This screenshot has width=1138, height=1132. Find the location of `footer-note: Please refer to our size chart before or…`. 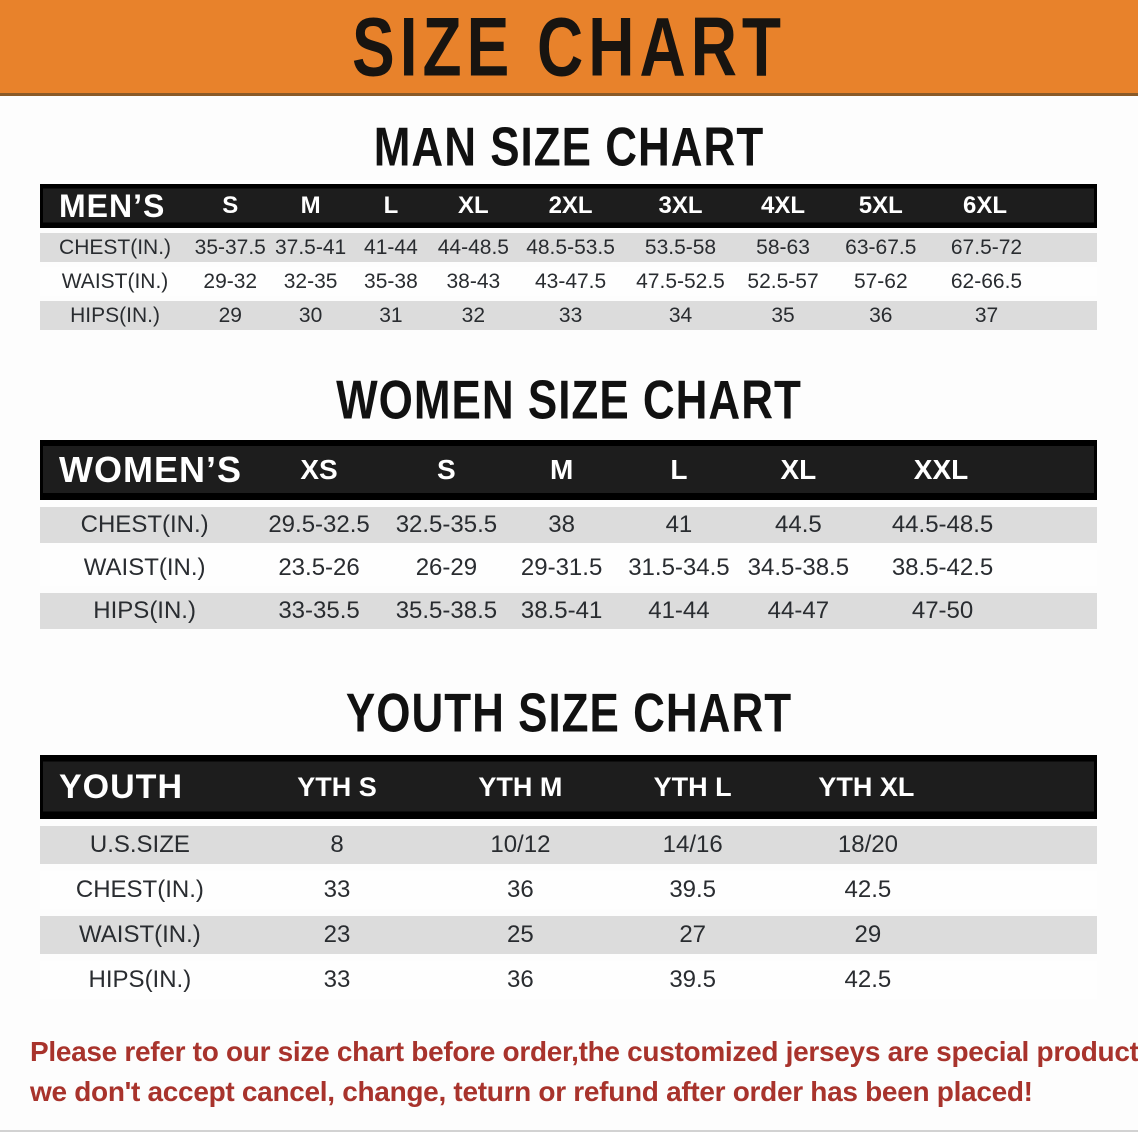

footer-note: Please refer to our size chart before or… is located at coordinates (569, 1072).